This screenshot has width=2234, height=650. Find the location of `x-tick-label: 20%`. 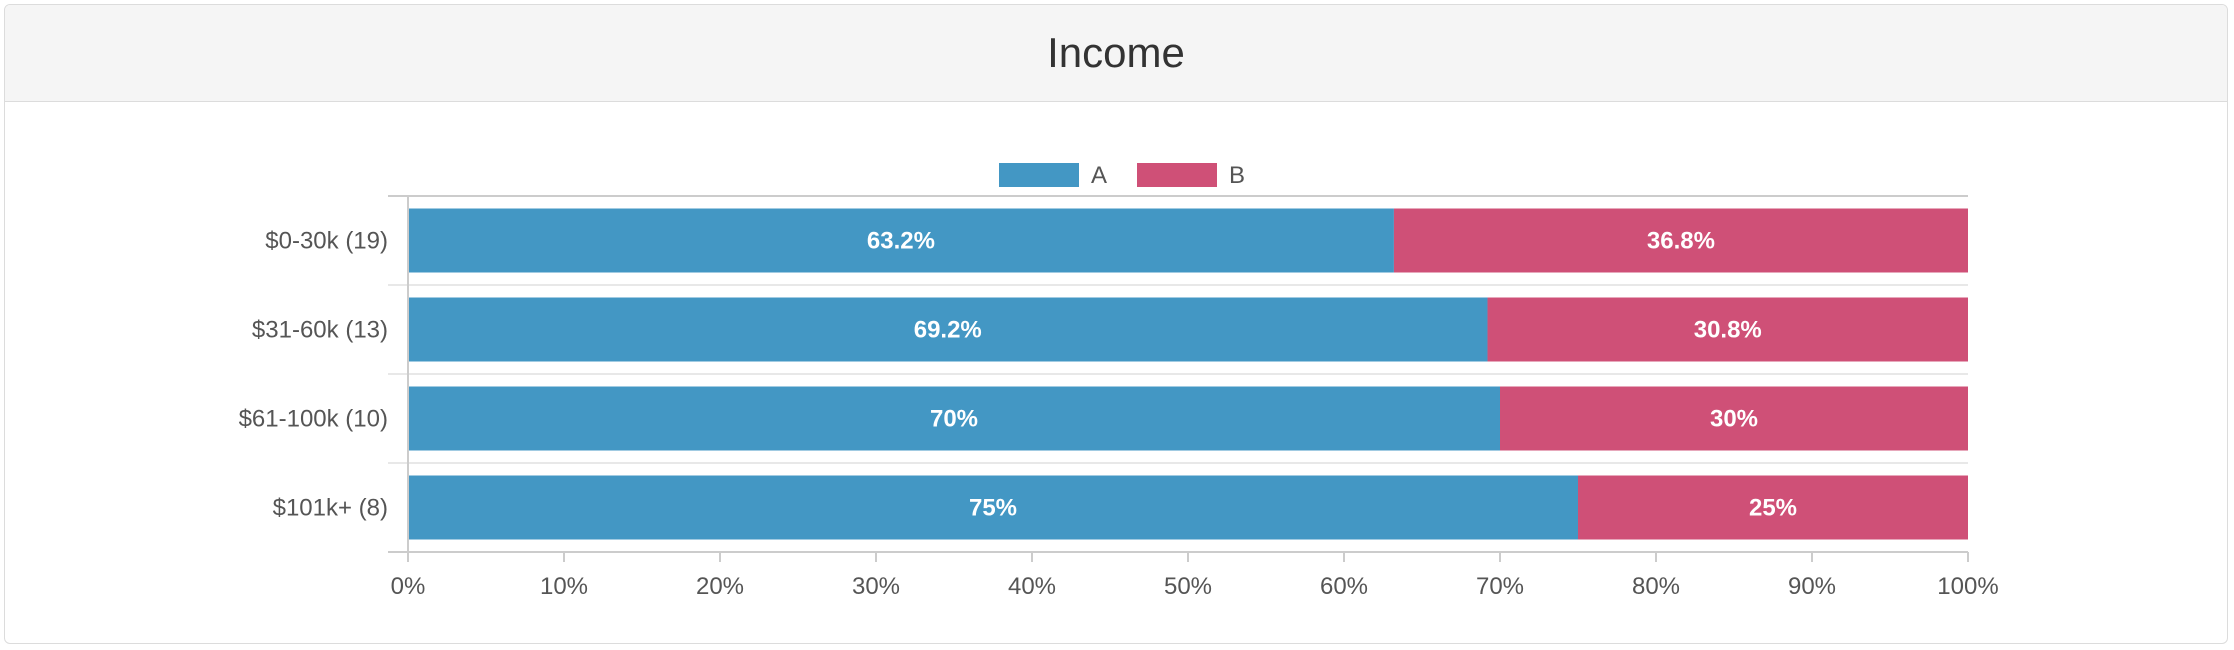

x-tick-label: 20% is located at coordinates (720, 586).